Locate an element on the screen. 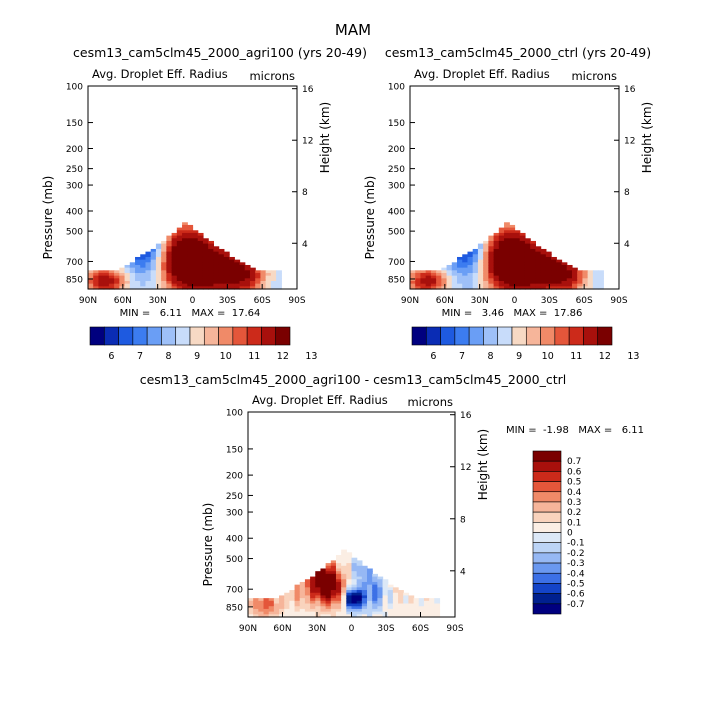  colorbar-label: 0 is located at coordinates (570, 534).